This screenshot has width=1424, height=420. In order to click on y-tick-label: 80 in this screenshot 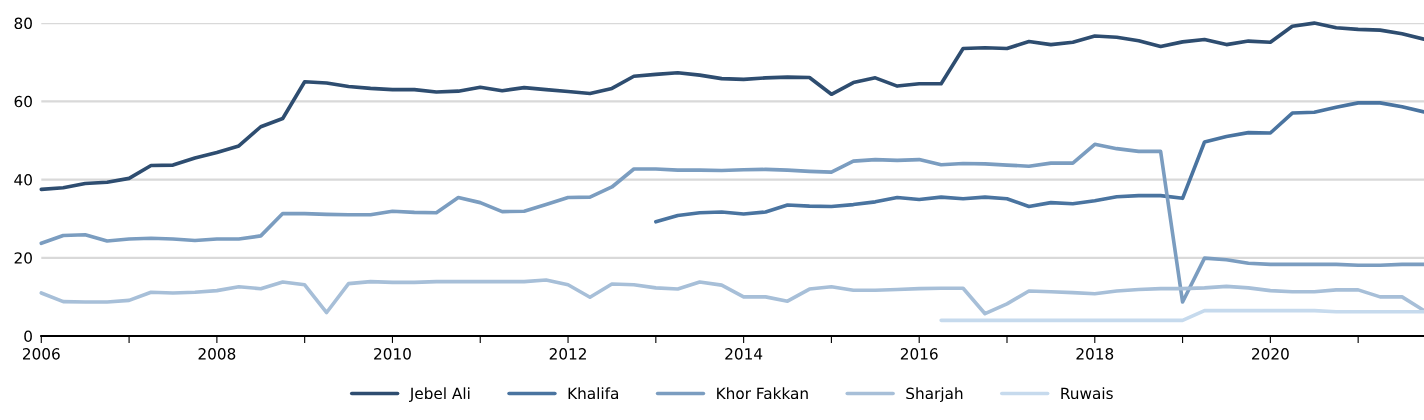, I will do `click(23, 23)`.